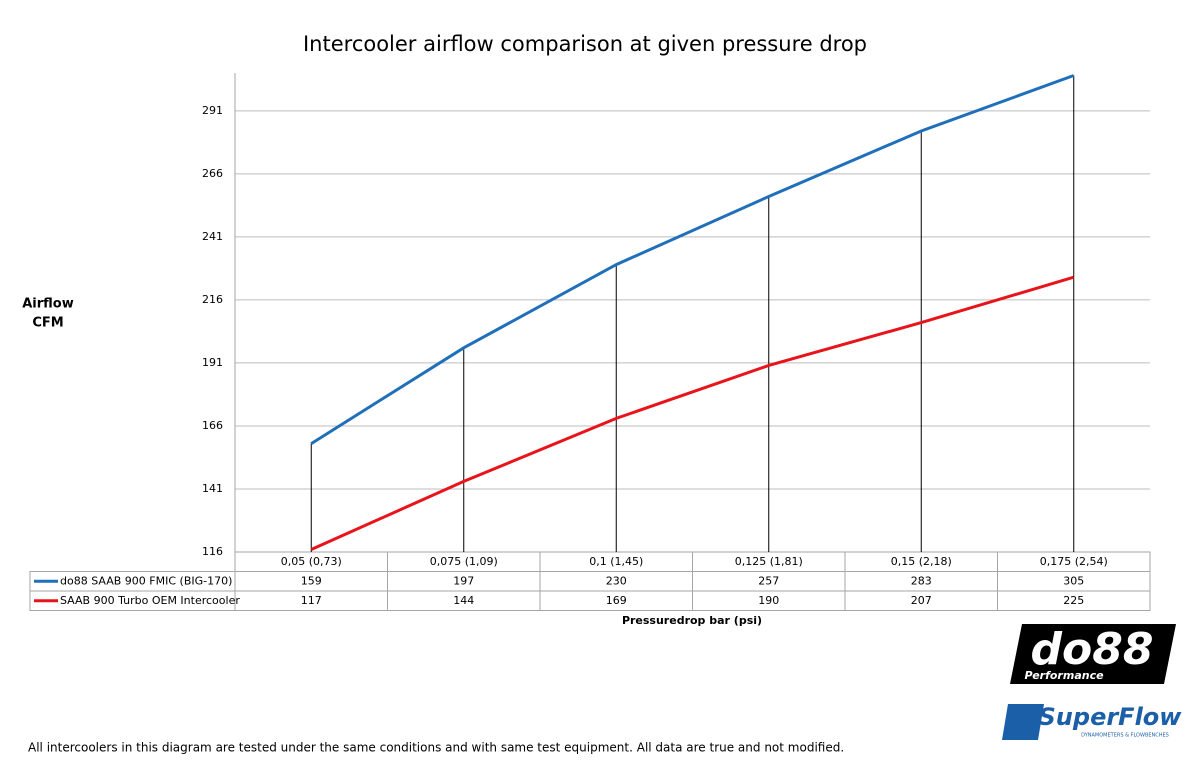  Describe the element at coordinates (1092, 649) in the screenshot. I see `logo-text: do88` at that location.